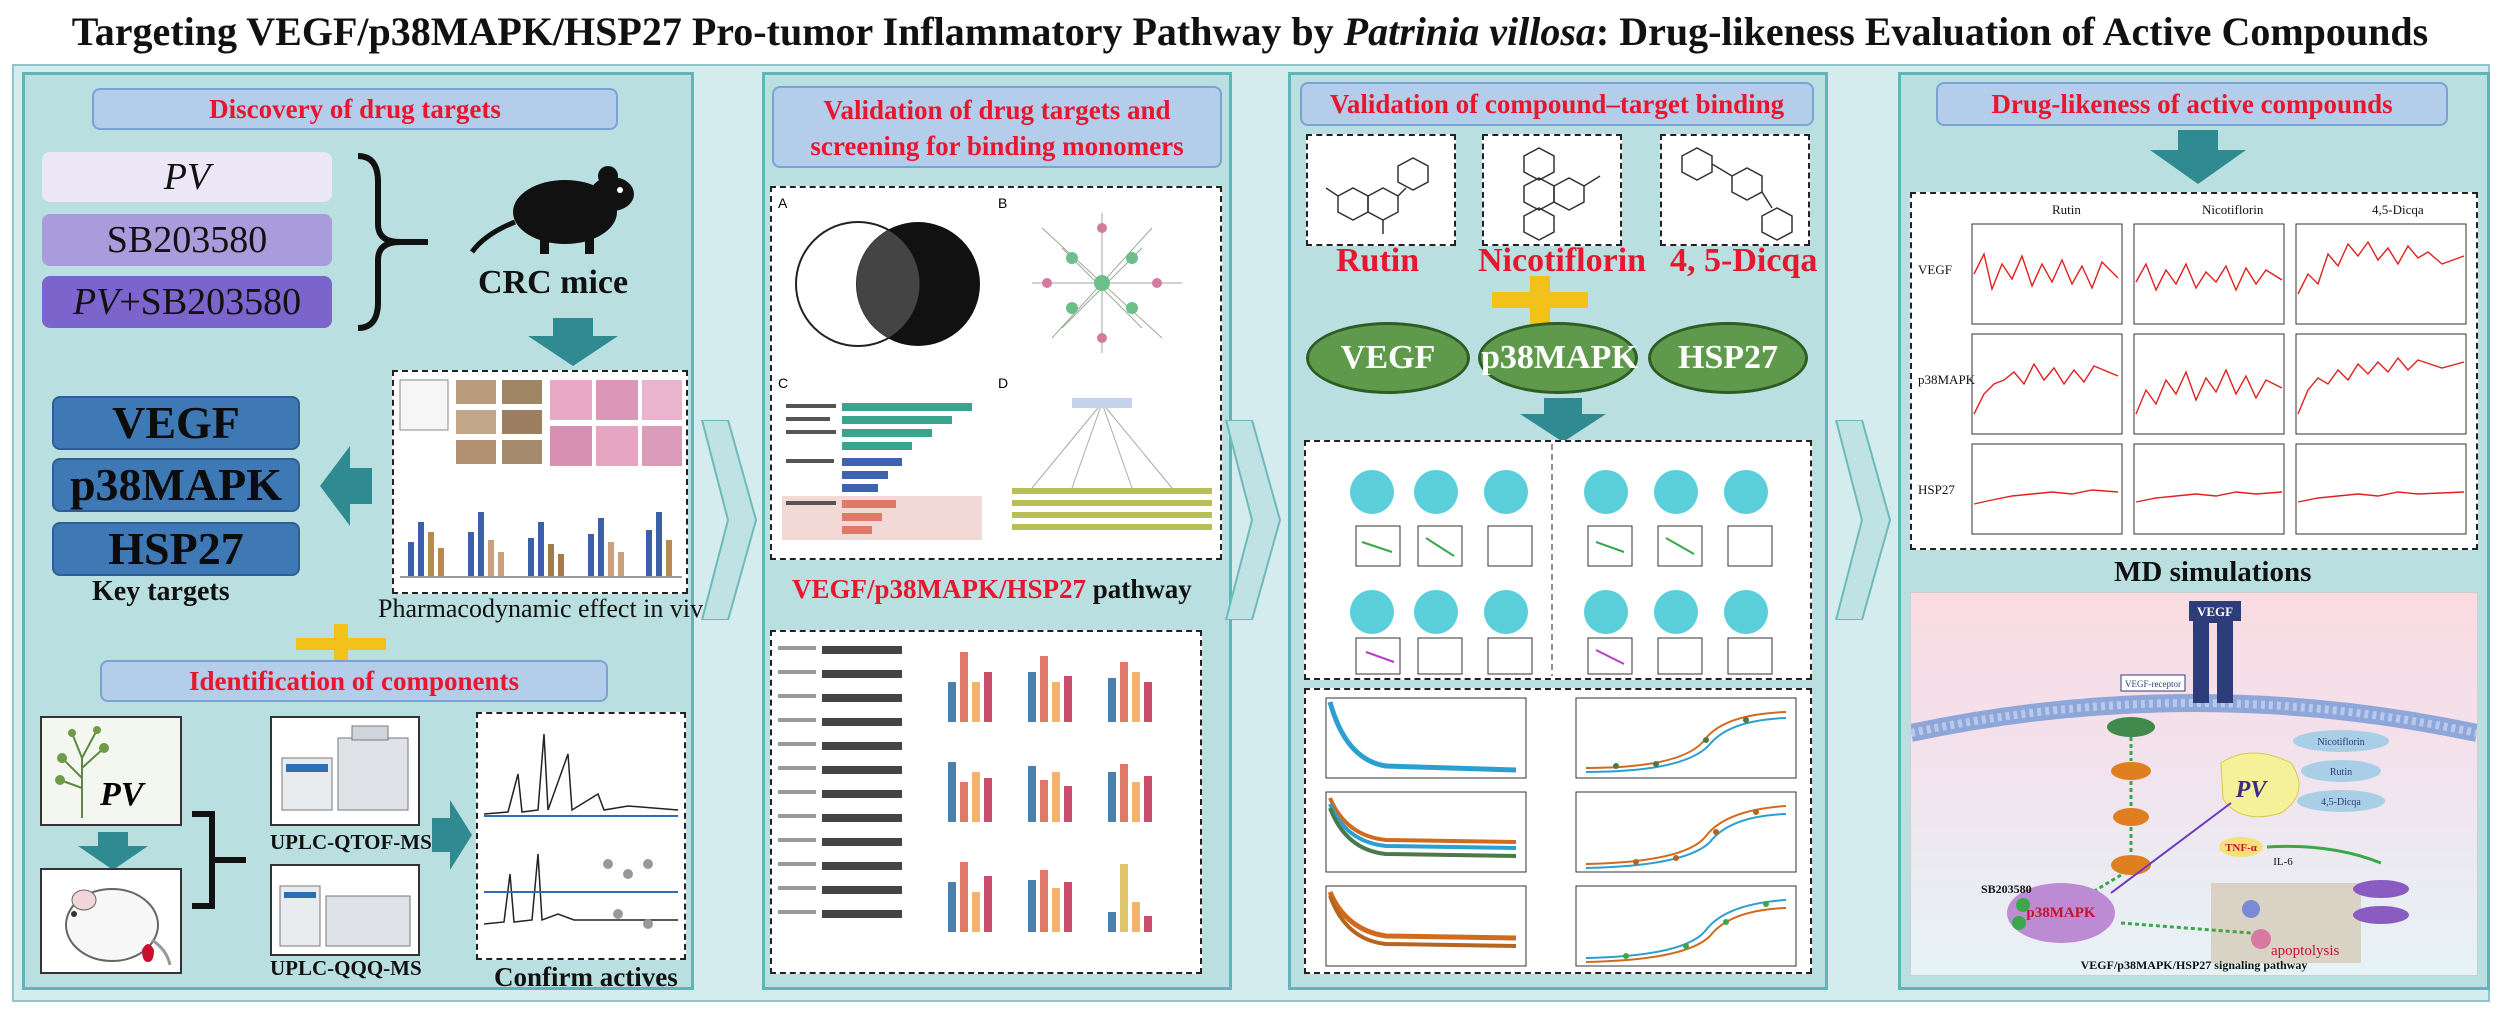 This screenshot has height=1010, width=2500. What do you see at coordinates (2213, 572) in the screenshot?
I see `md-simulations-label: MD simulations` at bounding box center [2213, 572].